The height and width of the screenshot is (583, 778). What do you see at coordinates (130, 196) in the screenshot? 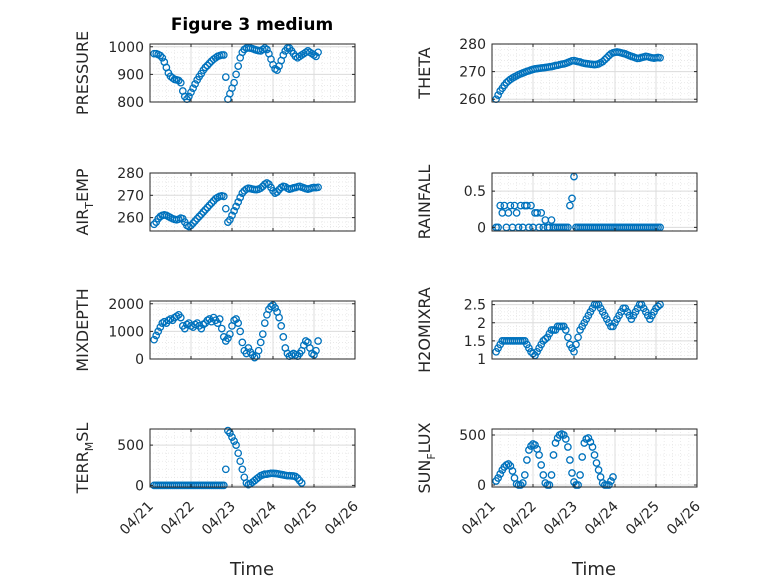
I see `y-tick-label: 270` at bounding box center [130, 196].